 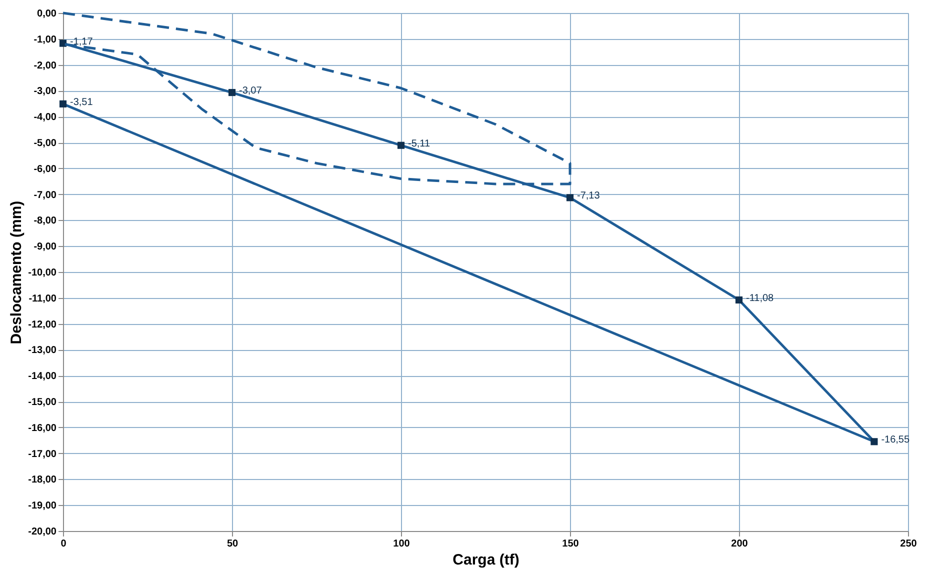 What do you see at coordinates (45, 247) in the screenshot?
I see `y-tick-label: -9,00` at bounding box center [45, 247].